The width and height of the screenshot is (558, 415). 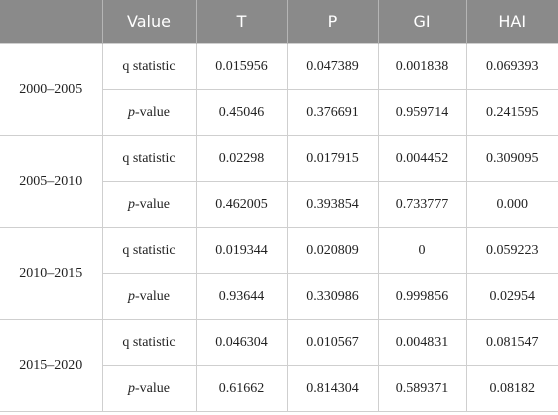 I want to click on value-cell: 0.330986, so click(x=332, y=296).